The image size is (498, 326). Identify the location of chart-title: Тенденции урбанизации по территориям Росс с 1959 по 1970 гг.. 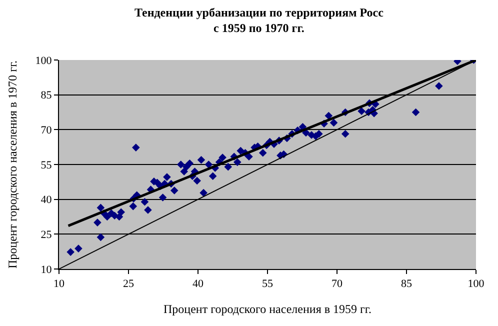
(259, 20).